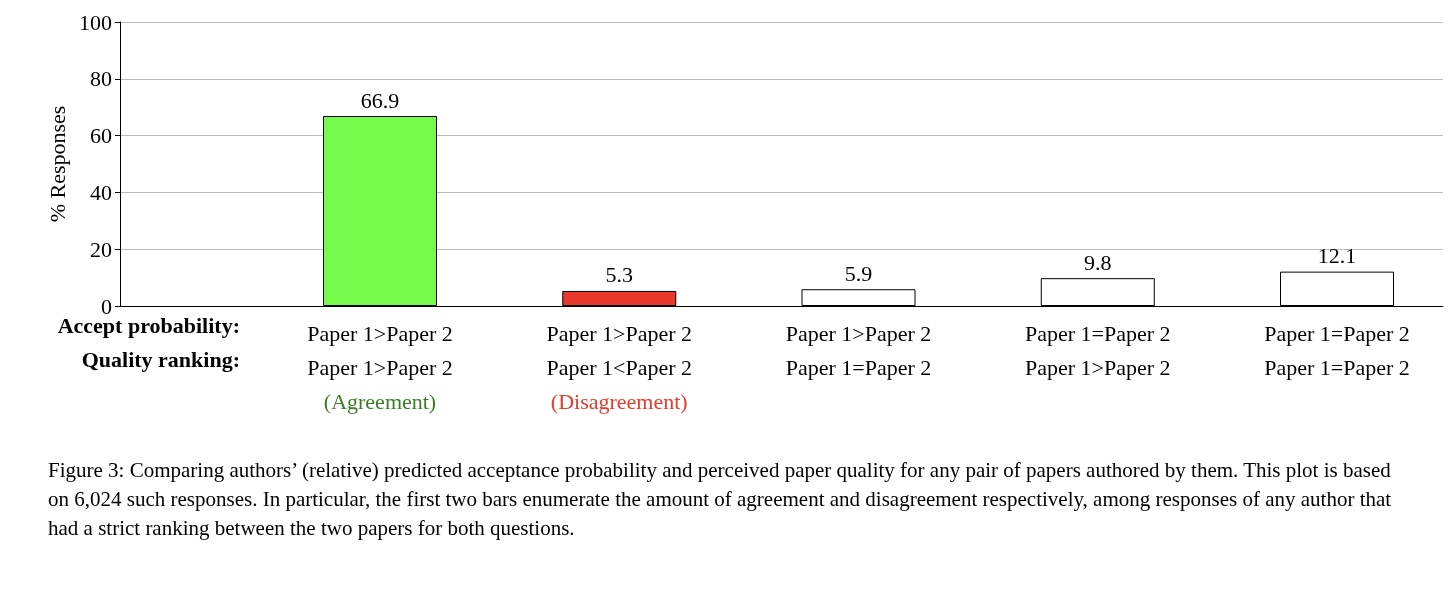 The height and width of the screenshot is (589, 1456). What do you see at coordinates (619, 275) in the screenshot?
I see `data-label: 5.3` at bounding box center [619, 275].